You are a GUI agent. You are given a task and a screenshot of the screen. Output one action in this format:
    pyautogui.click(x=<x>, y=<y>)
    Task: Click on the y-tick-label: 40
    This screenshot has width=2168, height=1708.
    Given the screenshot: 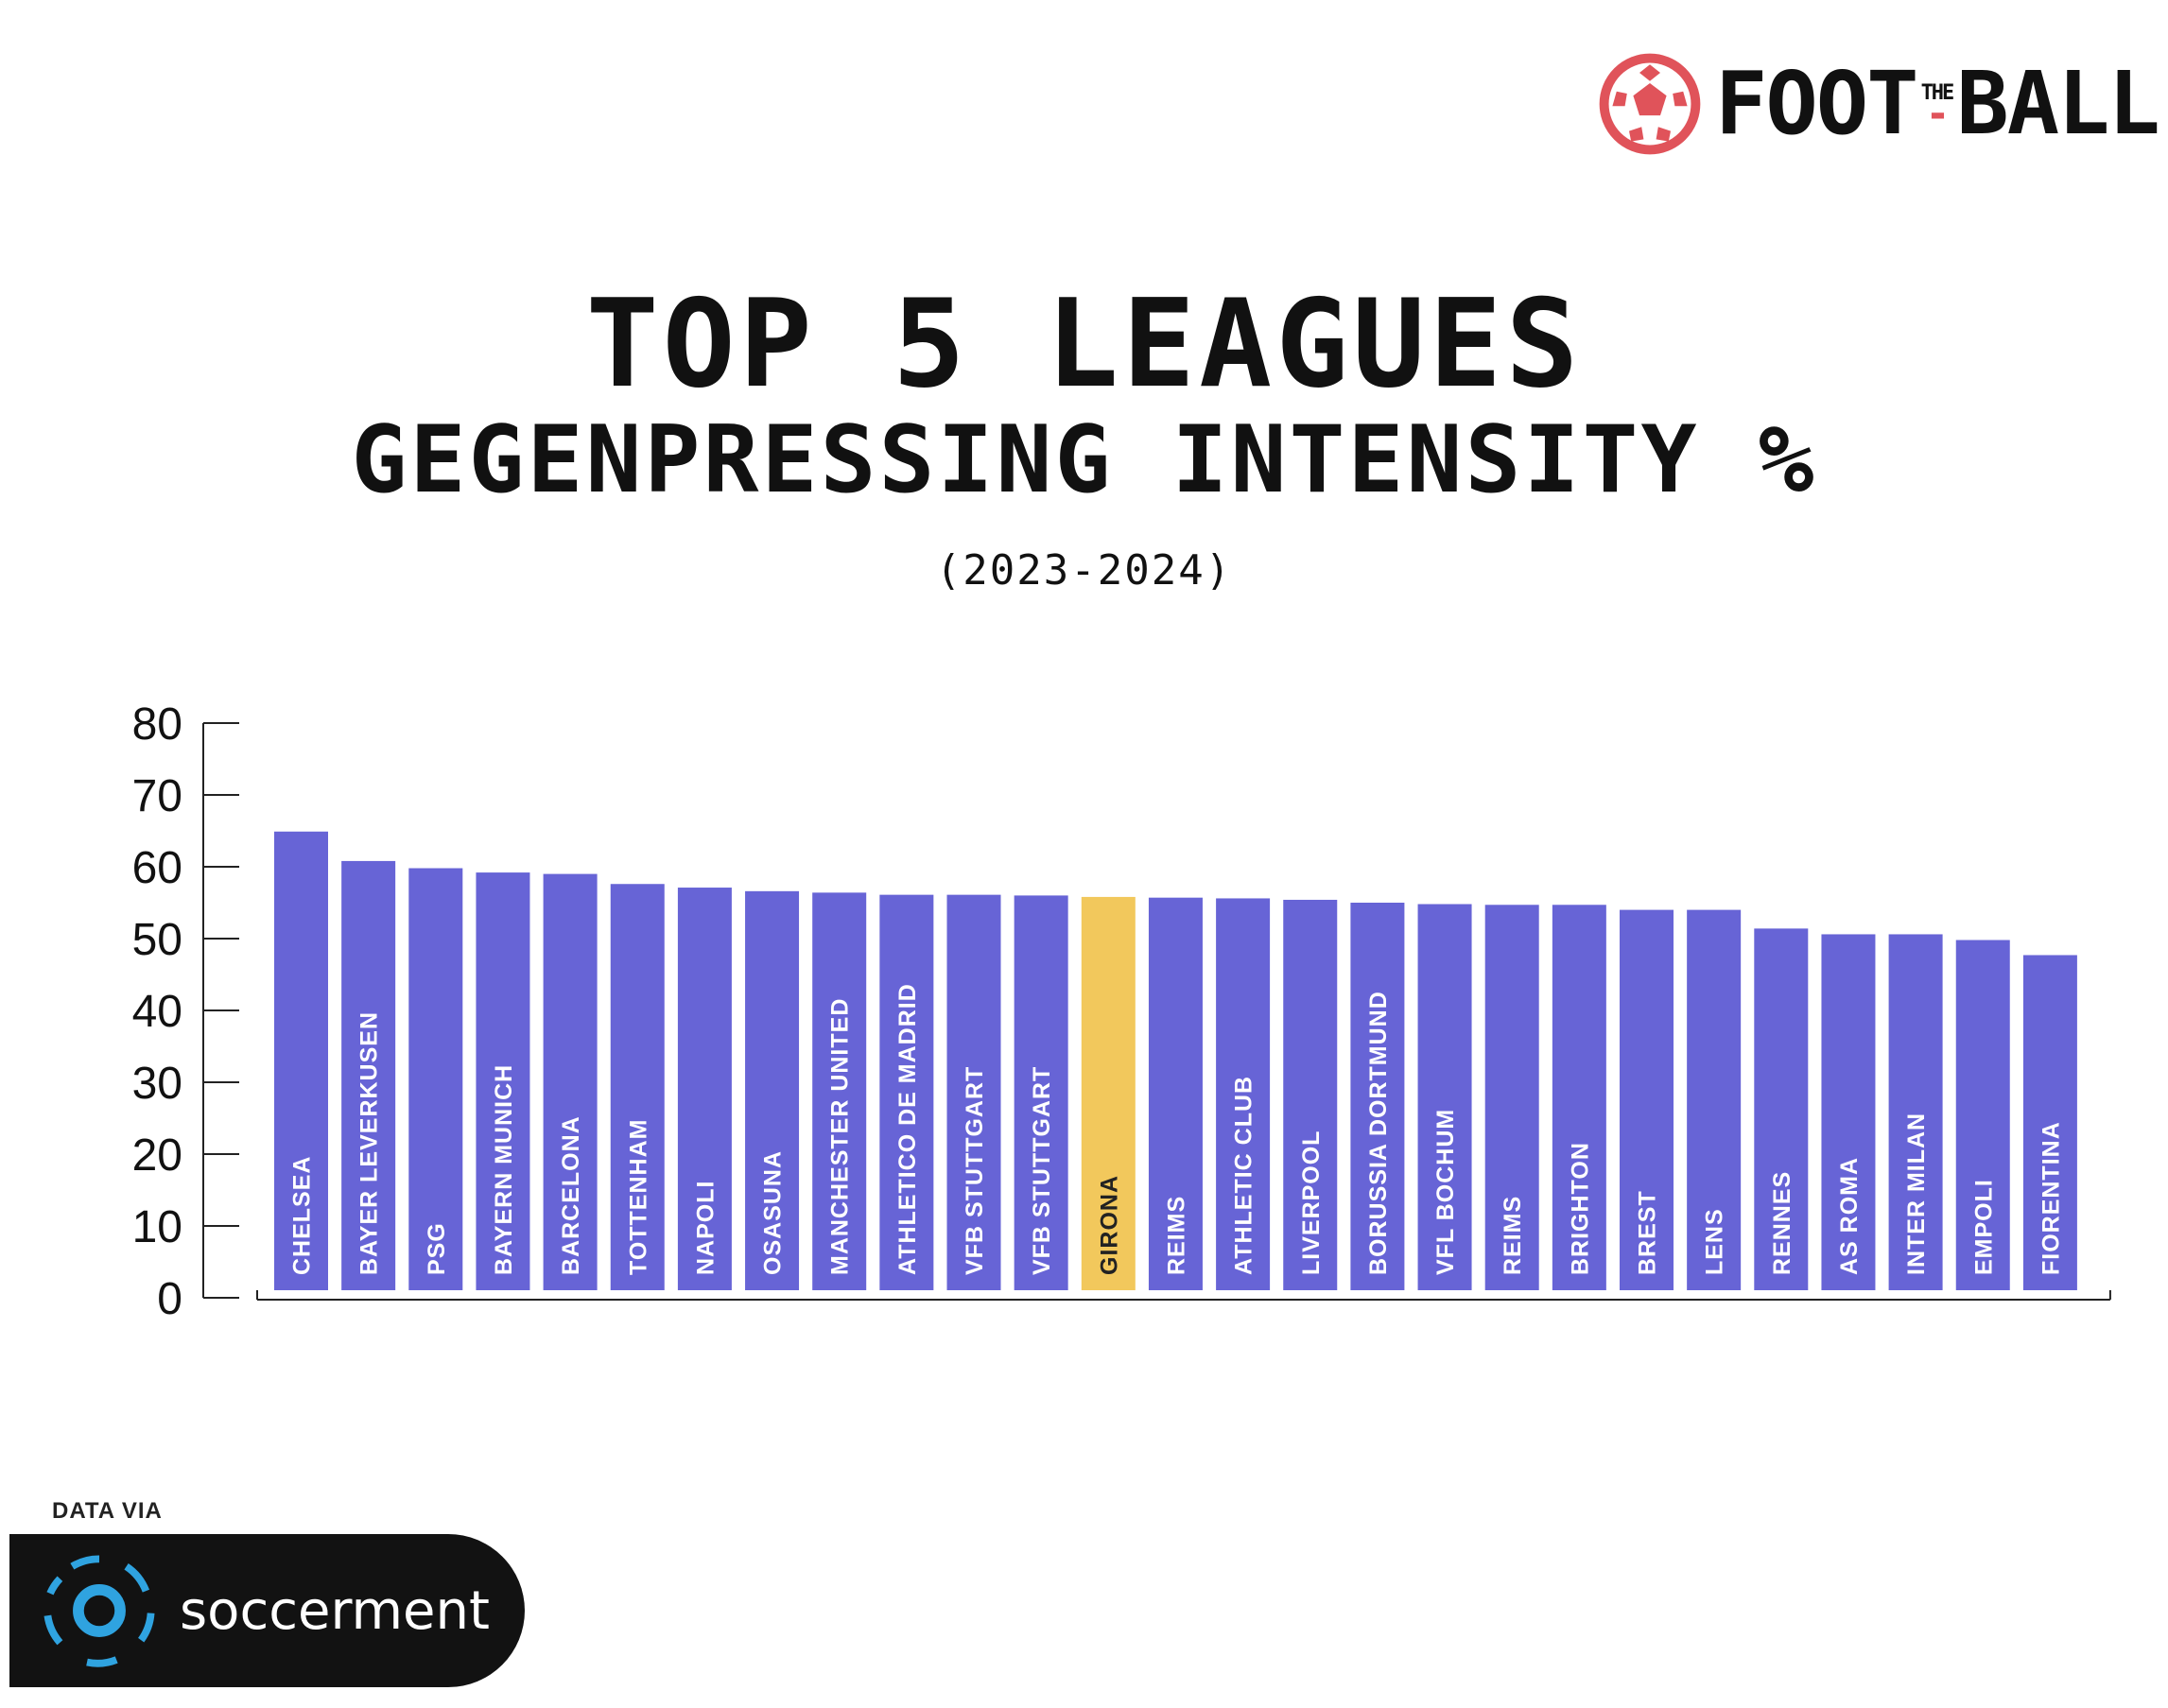 What is the action you would take?
    pyautogui.click(x=157, y=1012)
    